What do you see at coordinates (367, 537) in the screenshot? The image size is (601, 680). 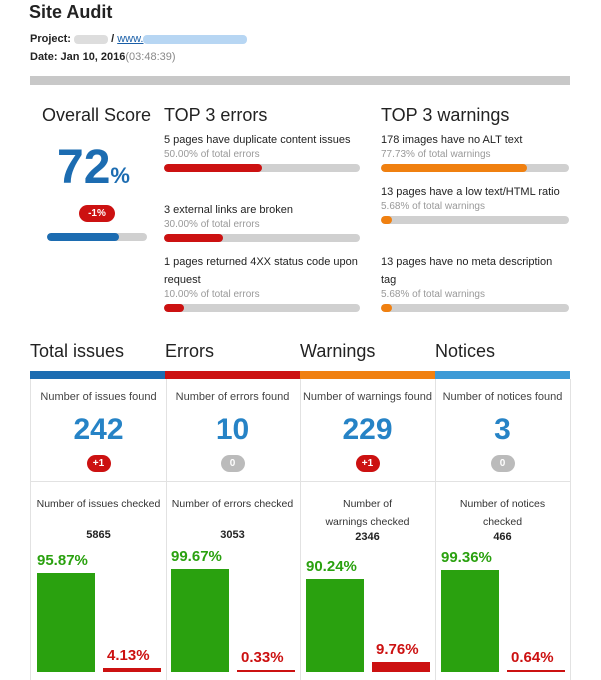 I see `warnings-checked-value: 2346` at bounding box center [367, 537].